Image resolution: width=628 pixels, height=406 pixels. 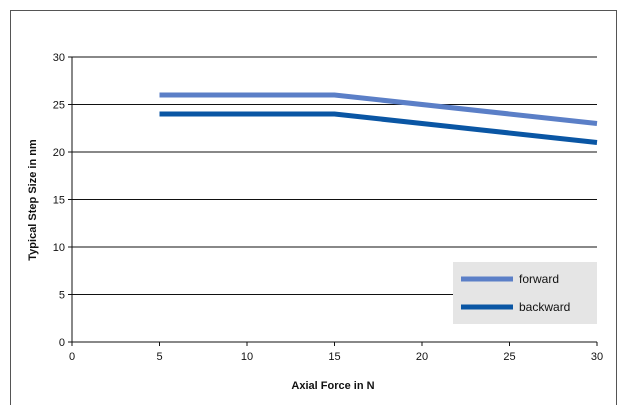 I want to click on y-tick-labels: 0 5 10 15 20 25 30, so click(x=59, y=200).